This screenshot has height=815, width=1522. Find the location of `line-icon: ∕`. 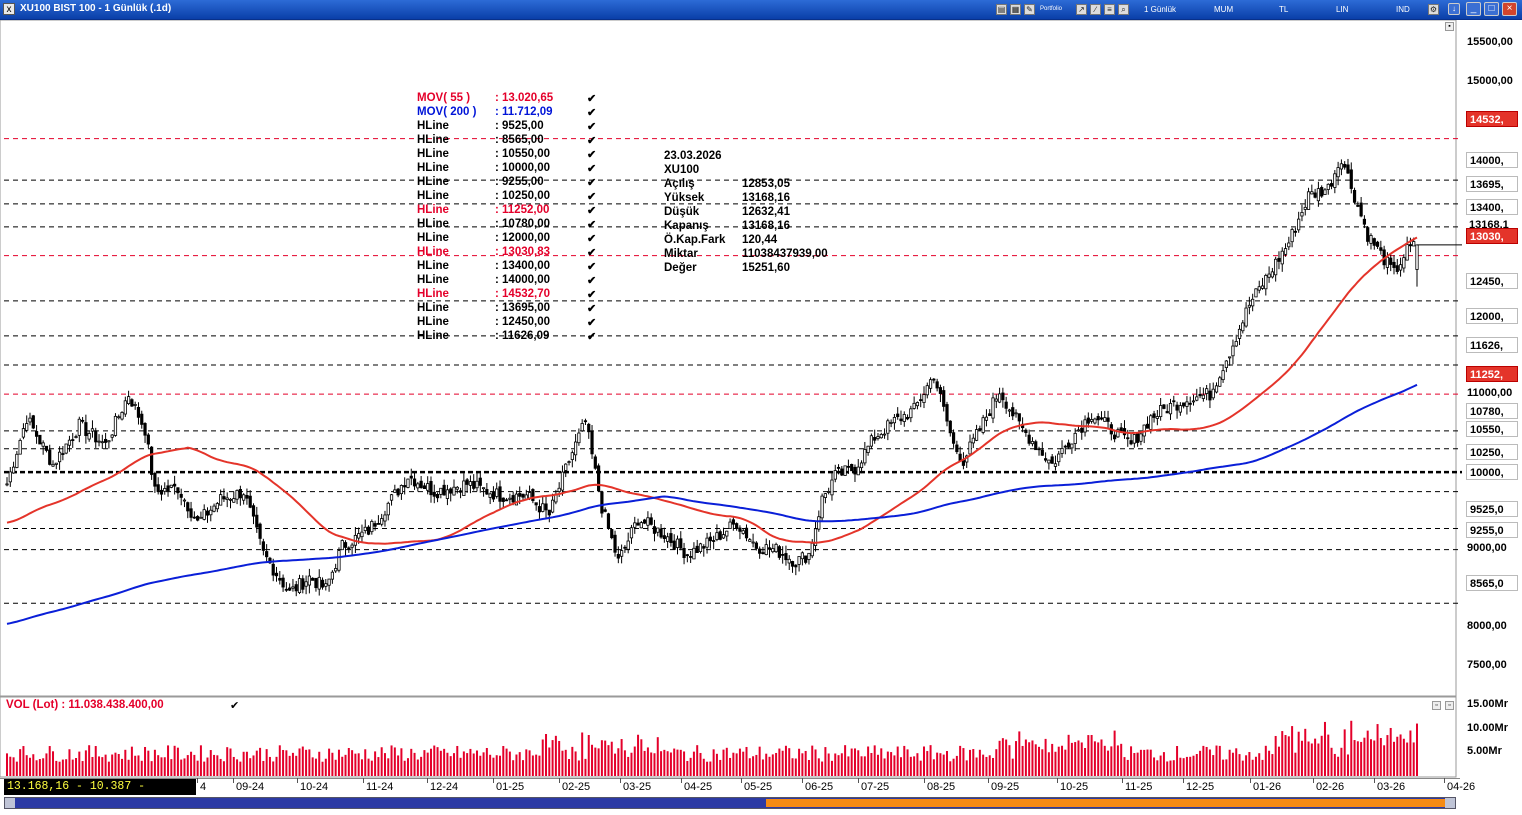

line-icon: ∕ is located at coordinates (1095, 9).